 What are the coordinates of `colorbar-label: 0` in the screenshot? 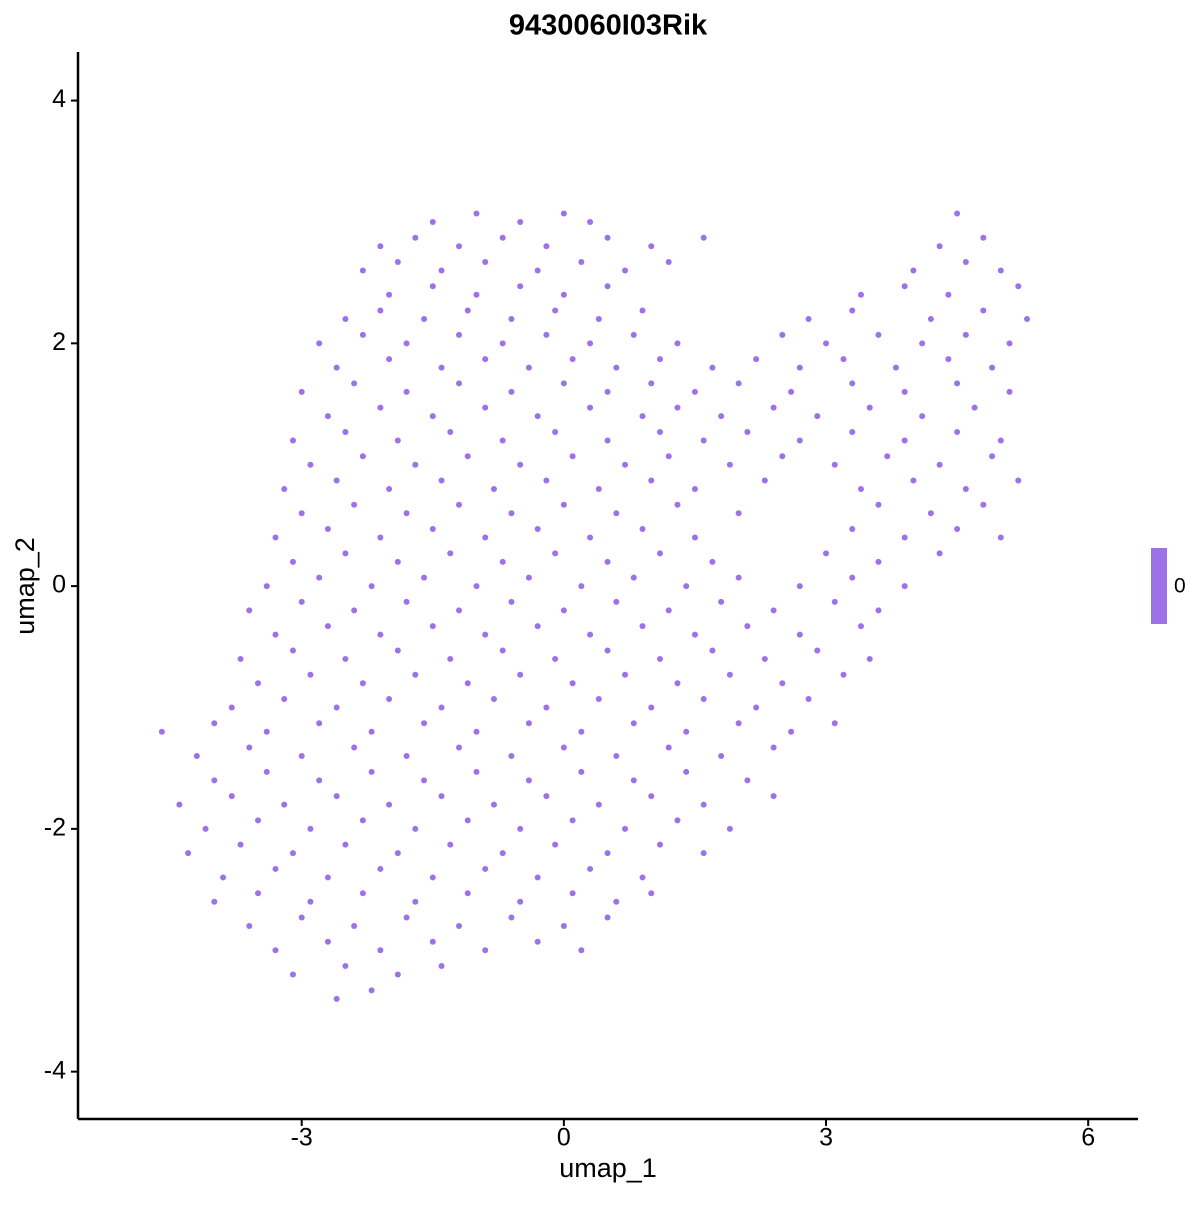 It's located at (1180, 586).